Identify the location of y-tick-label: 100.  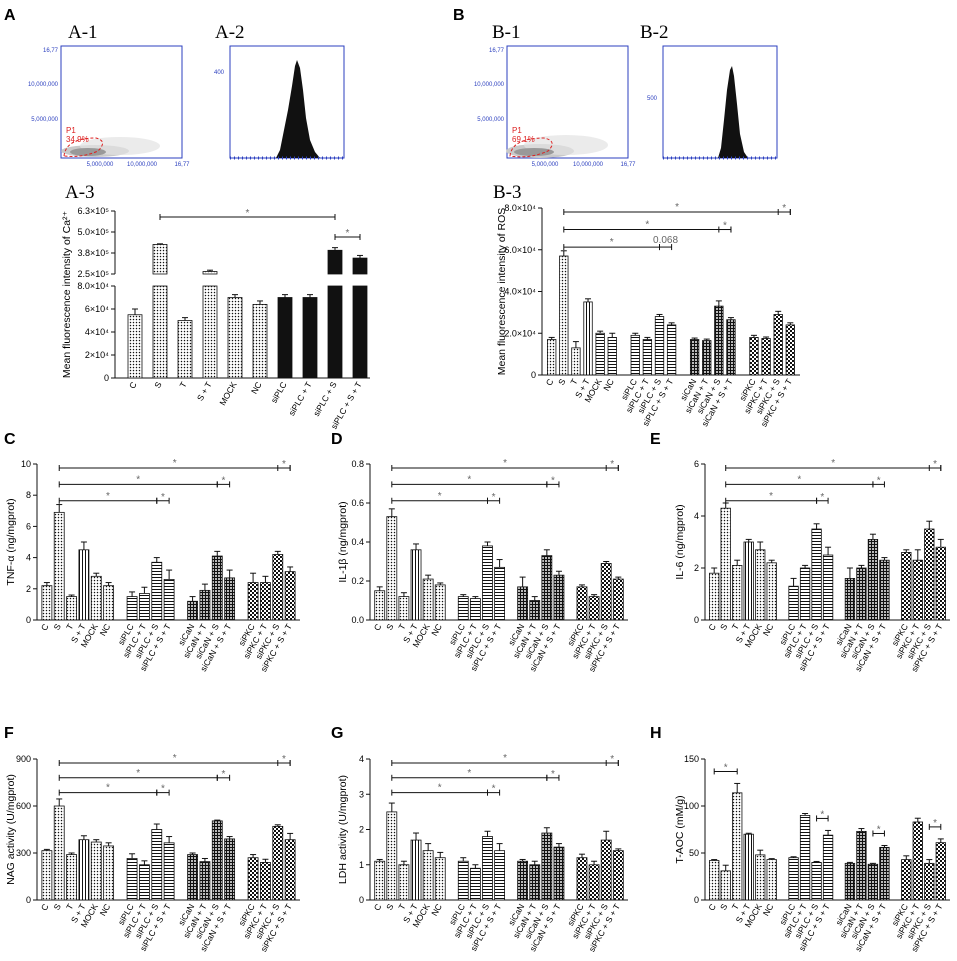
(691, 806).